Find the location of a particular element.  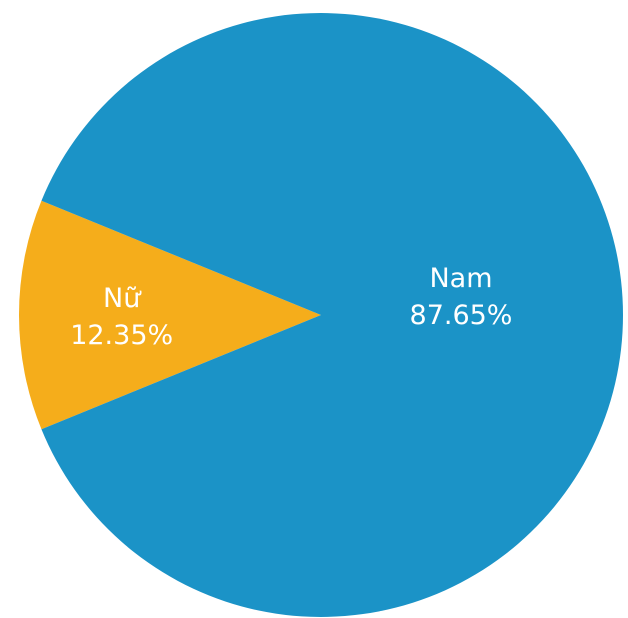

slice-label-name: Nam is located at coordinates (460, 278).